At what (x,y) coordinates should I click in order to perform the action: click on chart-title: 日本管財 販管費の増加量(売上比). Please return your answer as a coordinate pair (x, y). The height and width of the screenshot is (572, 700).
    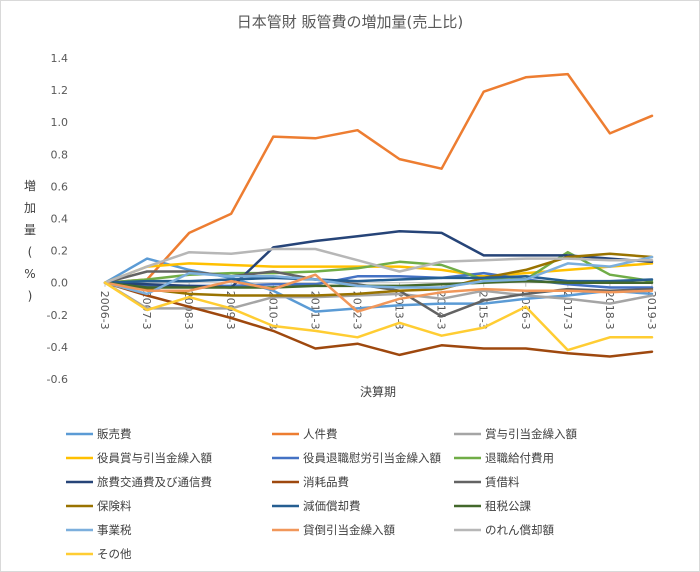
    Looking at the image, I should click on (350, 22).